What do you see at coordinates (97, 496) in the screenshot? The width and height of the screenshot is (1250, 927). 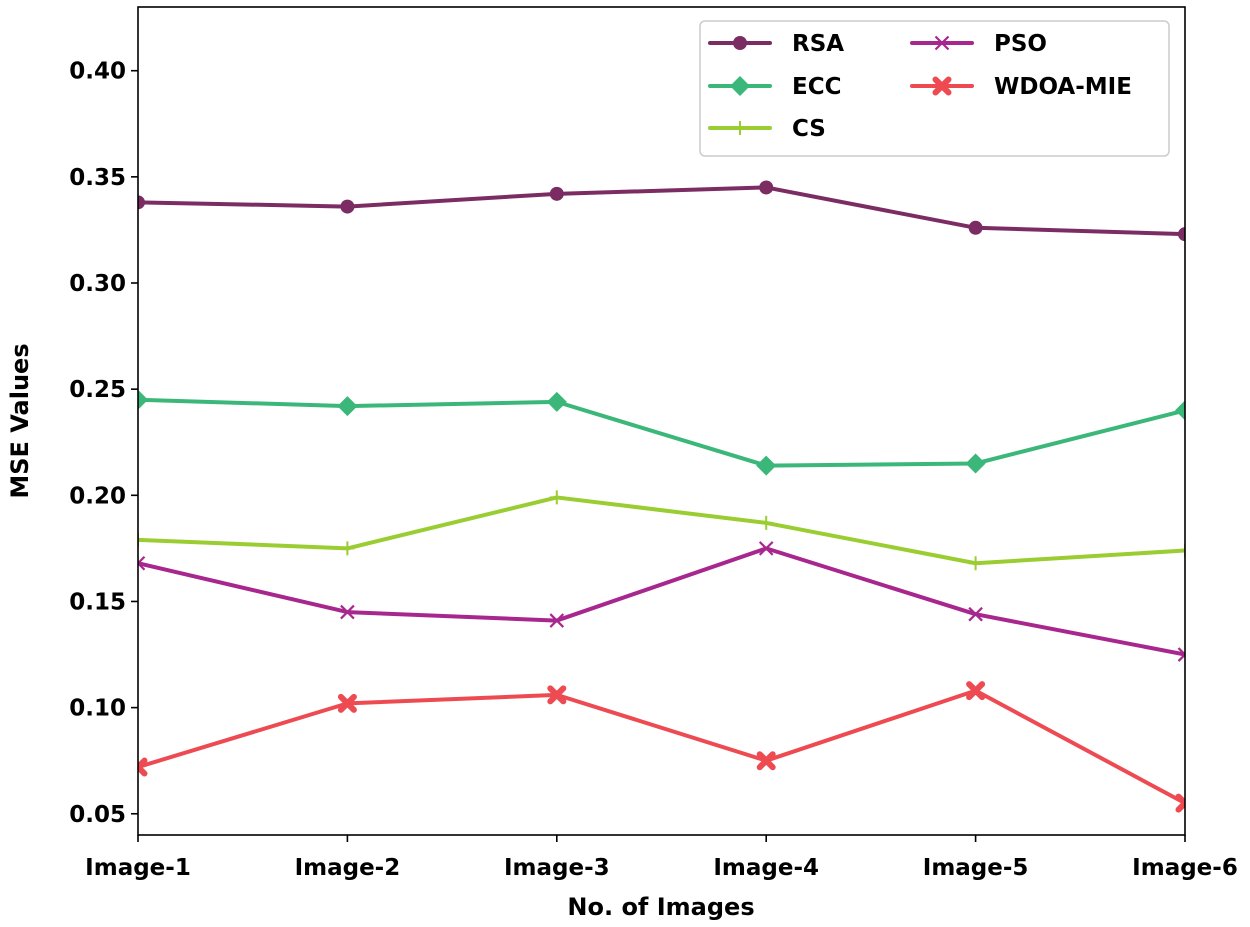 I see `y-tick-label: 0.20` at bounding box center [97, 496].